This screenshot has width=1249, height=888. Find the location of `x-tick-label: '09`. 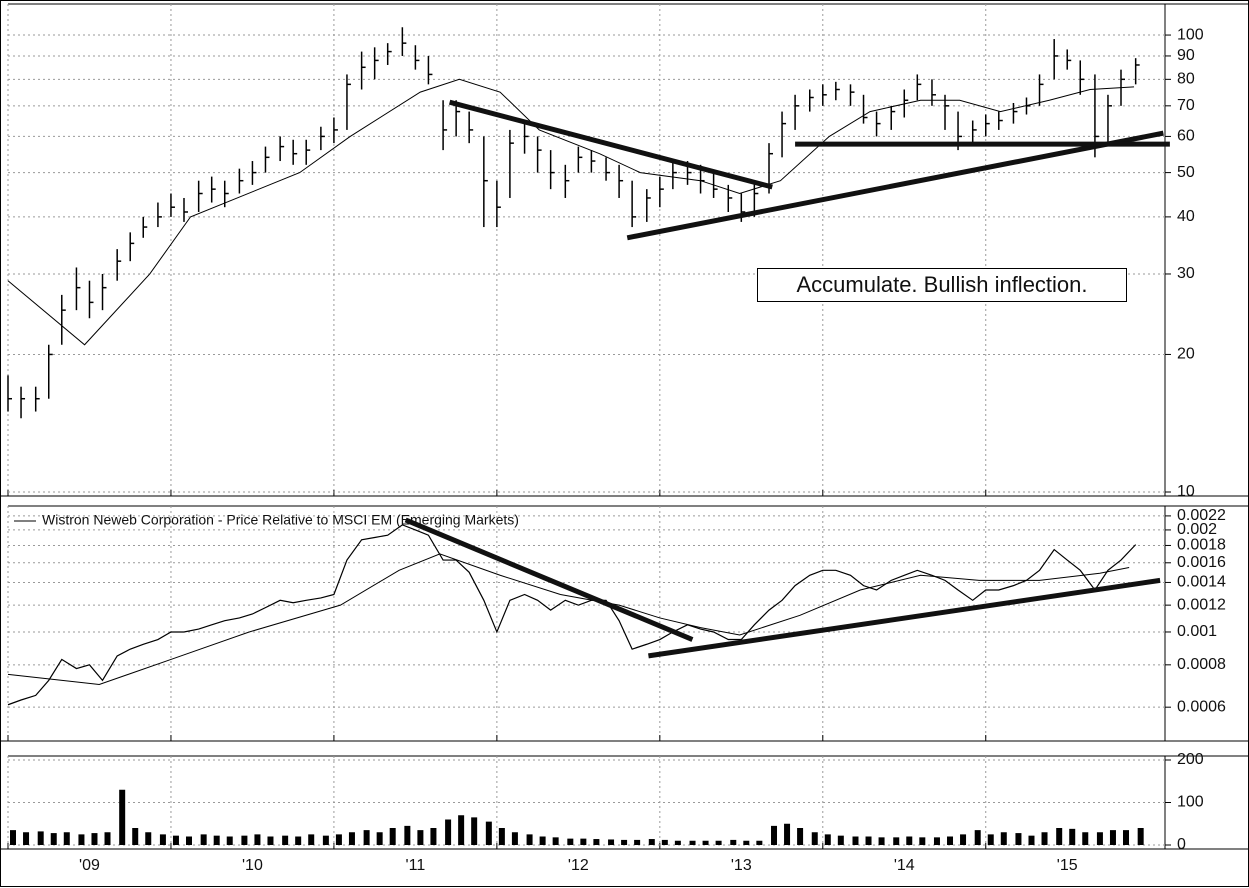

x-tick-label: '09 is located at coordinates (89, 865).